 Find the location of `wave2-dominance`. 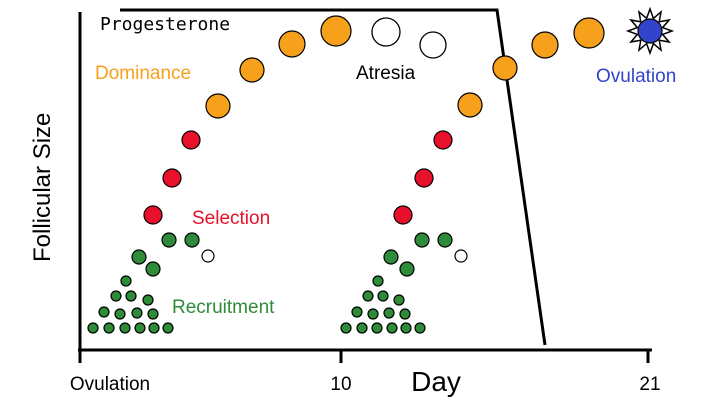

wave2-dominance is located at coordinates (531, 67).